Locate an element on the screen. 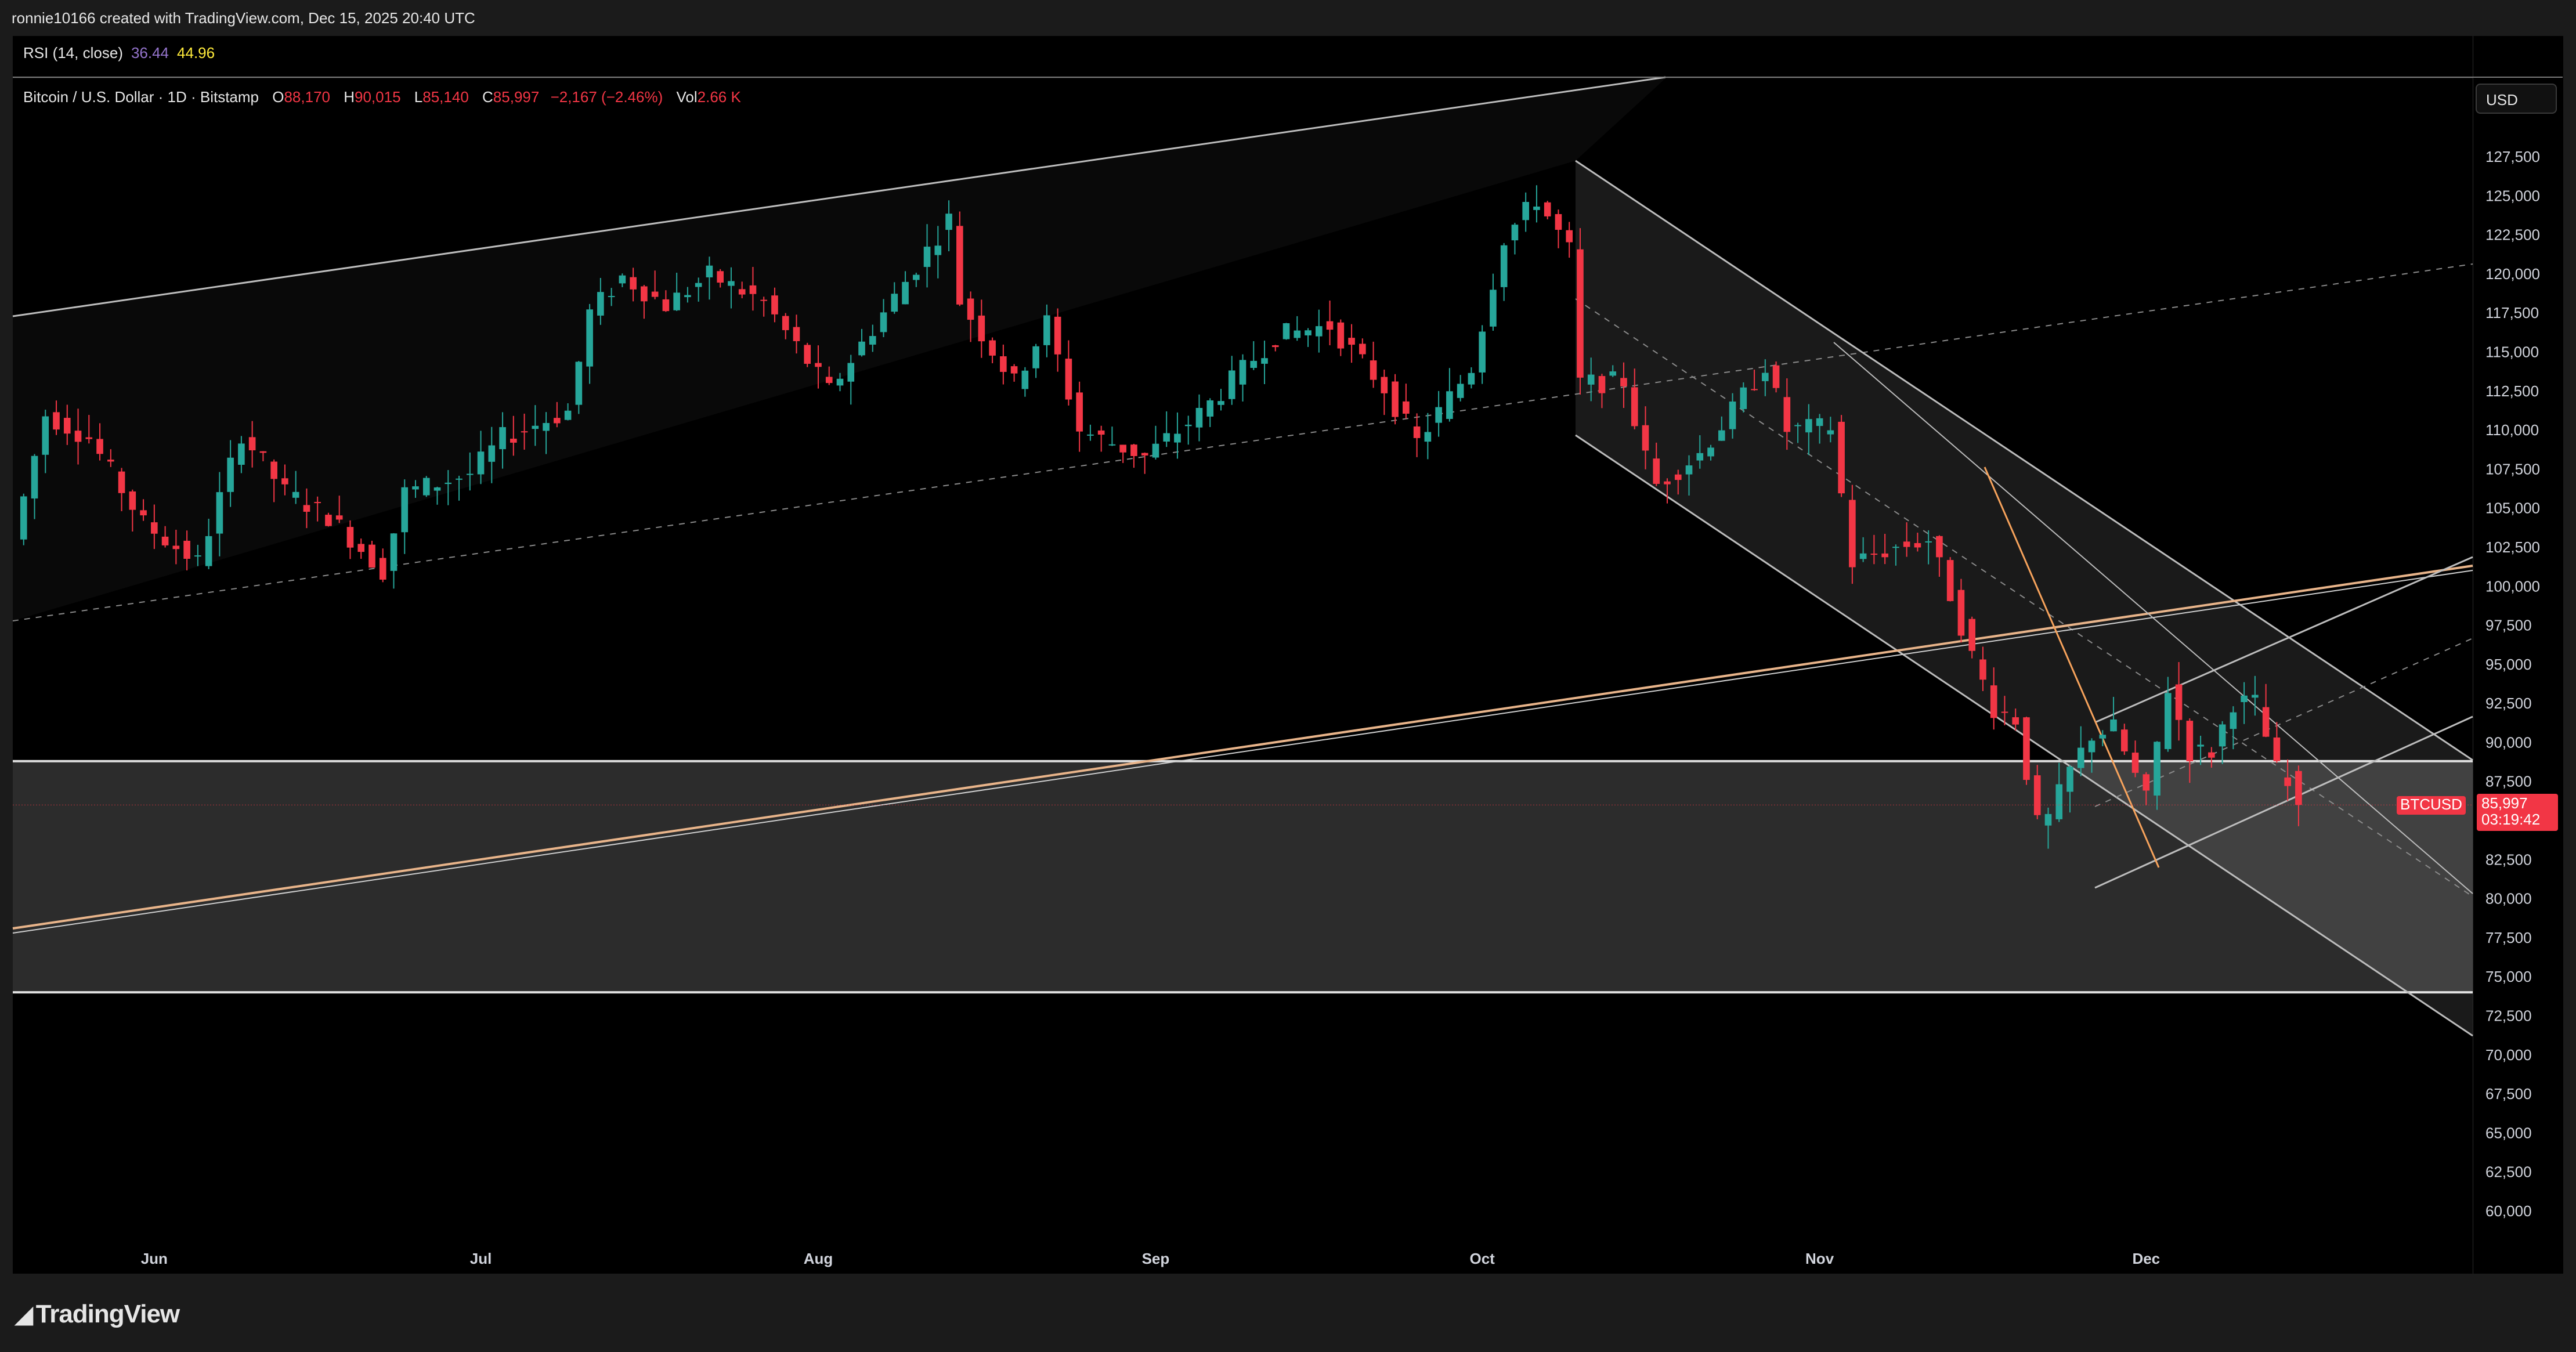 The width and height of the screenshot is (2576, 1352). open-value: 88,170 is located at coordinates (307, 97).